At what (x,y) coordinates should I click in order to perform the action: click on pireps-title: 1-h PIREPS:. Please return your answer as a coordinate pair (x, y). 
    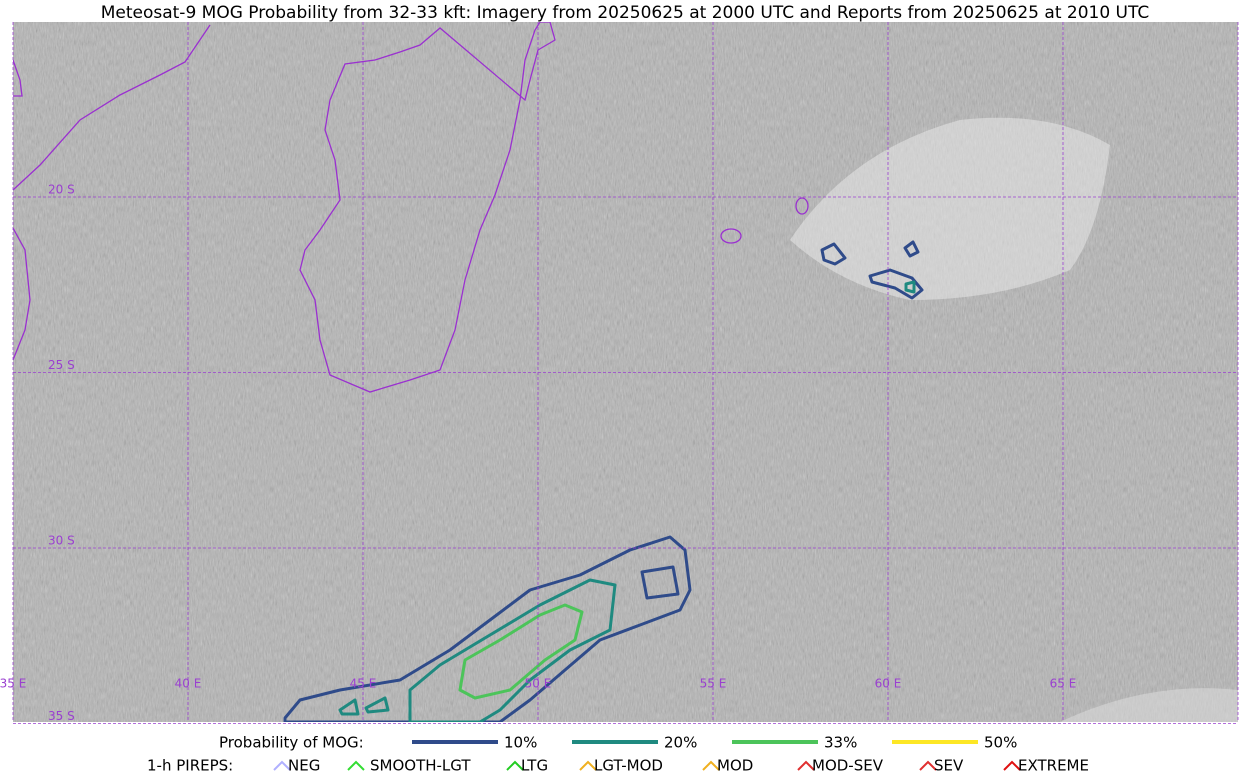
    Looking at the image, I should click on (190, 766).